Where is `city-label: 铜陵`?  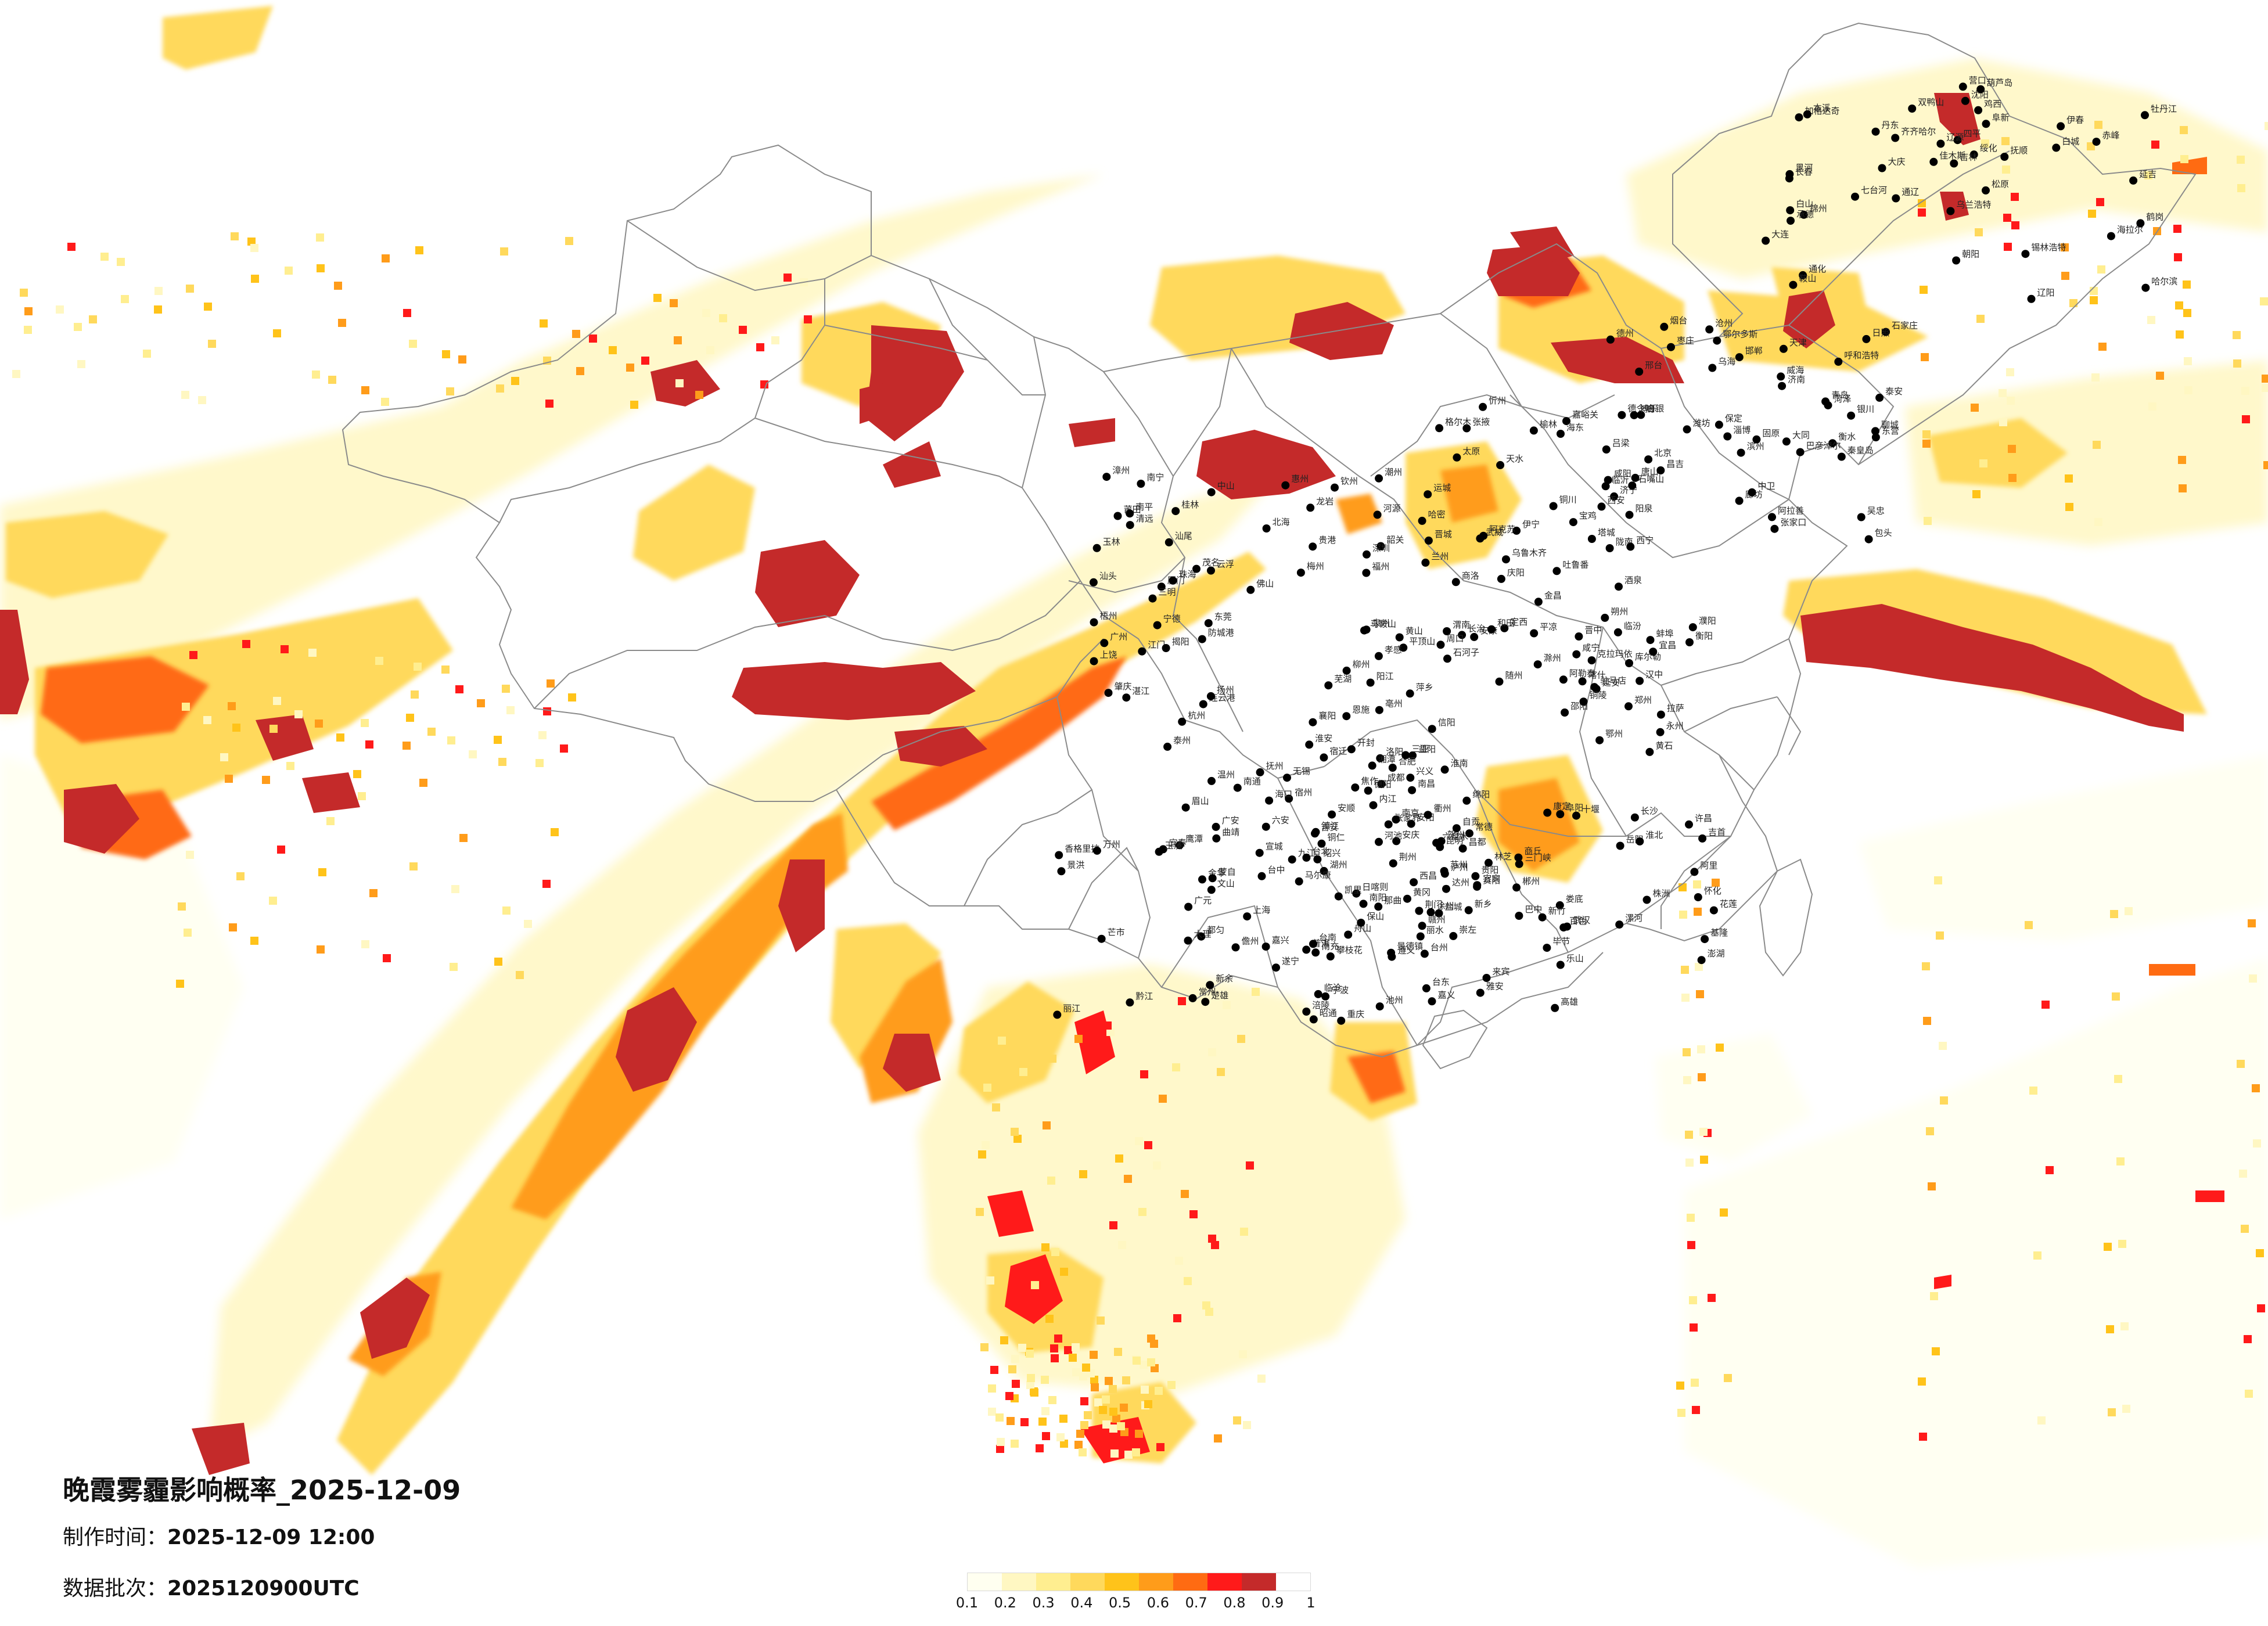
city-label: 铜陵 is located at coordinates (1598, 695).